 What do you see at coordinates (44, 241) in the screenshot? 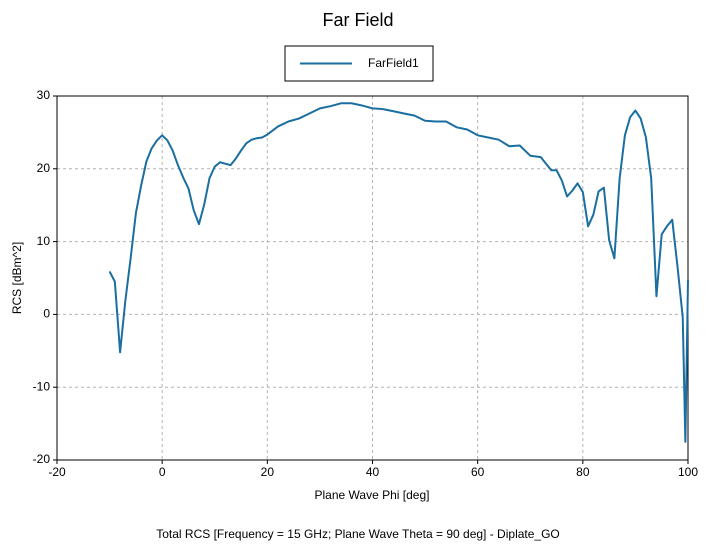
I see `y-tick-label: 10` at bounding box center [44, 241].